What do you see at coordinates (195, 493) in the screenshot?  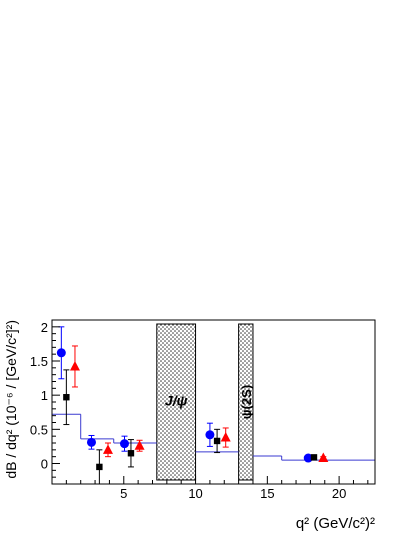 I see `x-tick-label: 10` at bounding box center [195, 493].